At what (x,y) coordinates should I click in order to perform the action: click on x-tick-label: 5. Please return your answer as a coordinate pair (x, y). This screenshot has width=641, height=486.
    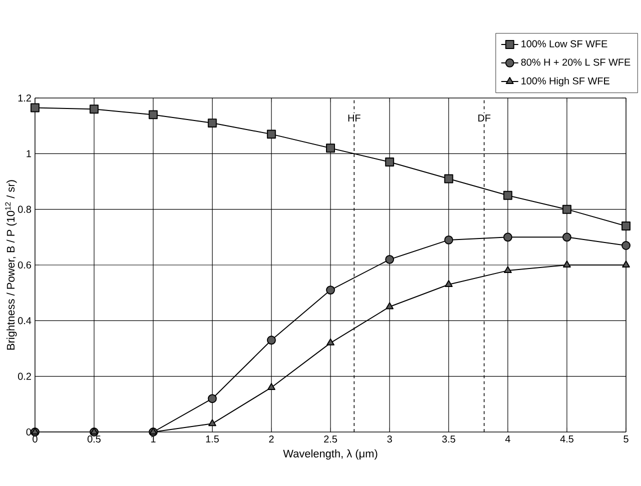
    Looking at the image, I should click on (626, 439).